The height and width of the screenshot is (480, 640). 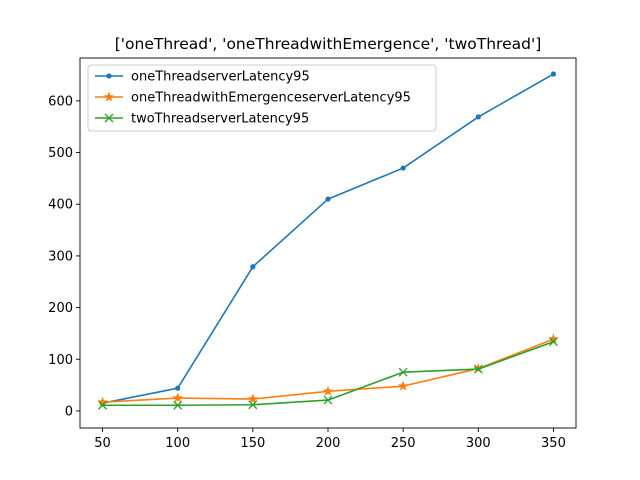 I want to click on y-tick-label: 400, so click(x=60, y=205).